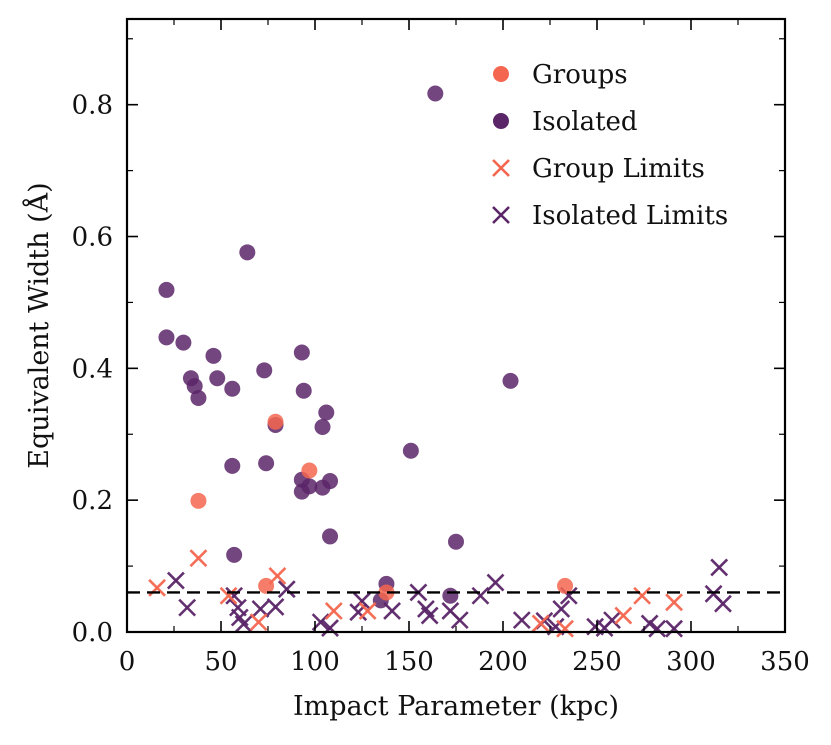 This screenshot has height=745, width=831. I want to click on legend-label-groups: Groups, so click(580, 75).